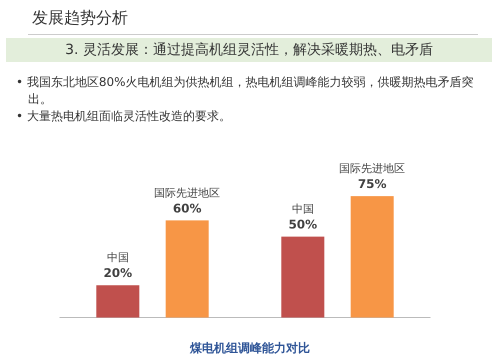 The height and width of the screenshot is (362, 500). I want to click on data-label: 20%, so click(117, 273).